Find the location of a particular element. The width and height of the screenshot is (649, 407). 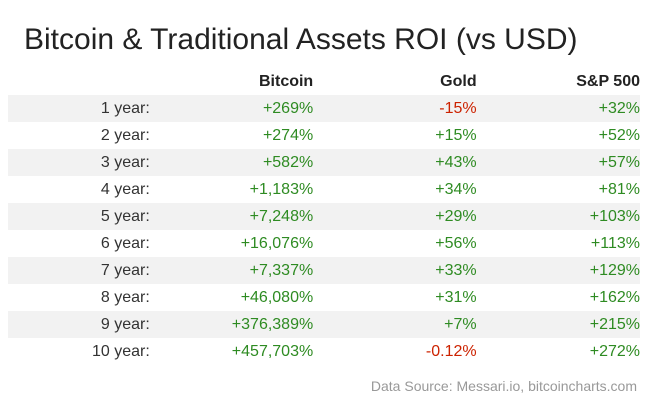

sp500-value: +32% is located at coordinates (558, 108).